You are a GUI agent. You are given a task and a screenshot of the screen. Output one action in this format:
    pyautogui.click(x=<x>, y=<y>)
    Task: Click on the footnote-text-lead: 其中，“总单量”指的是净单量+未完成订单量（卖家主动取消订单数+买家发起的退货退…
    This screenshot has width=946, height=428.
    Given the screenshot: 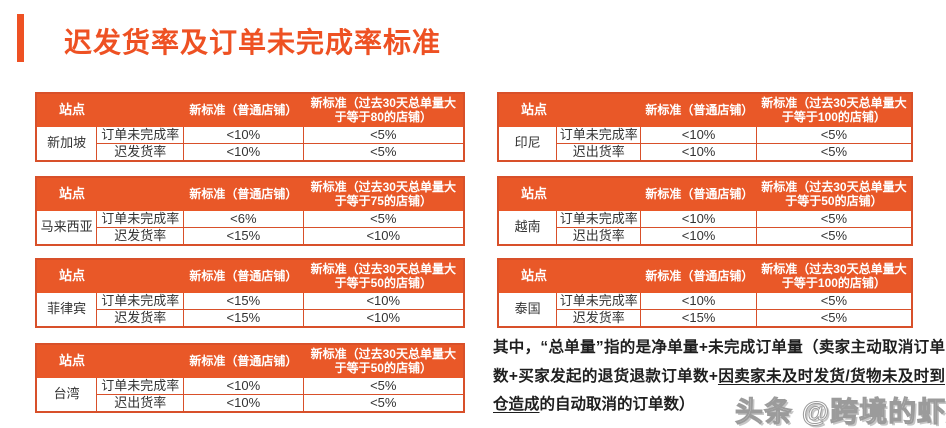 What is the action you would take?
    pyautogui.click(x=719, y=362)
    